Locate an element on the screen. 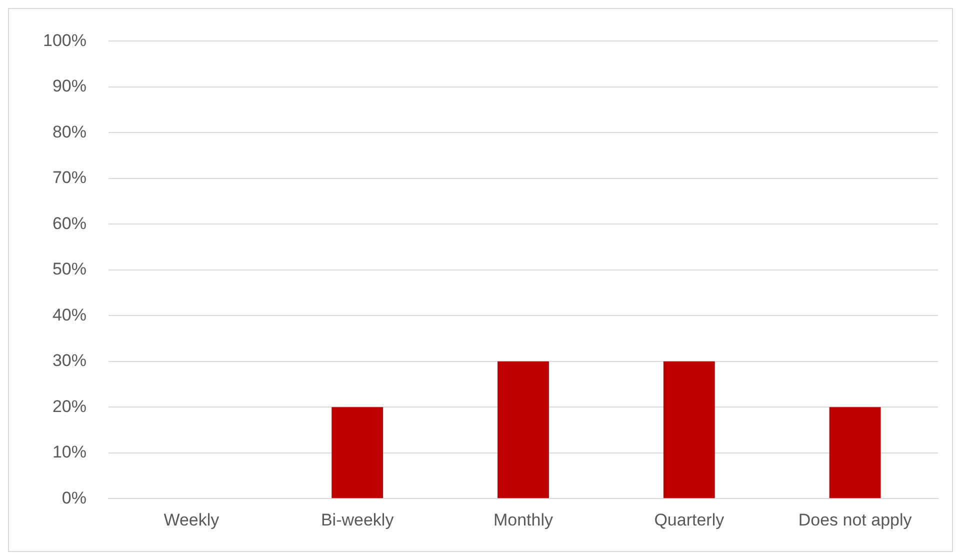 This screenshot has height=560, width=961. y-tick-label: 20% is located at coordinates (69, 406).